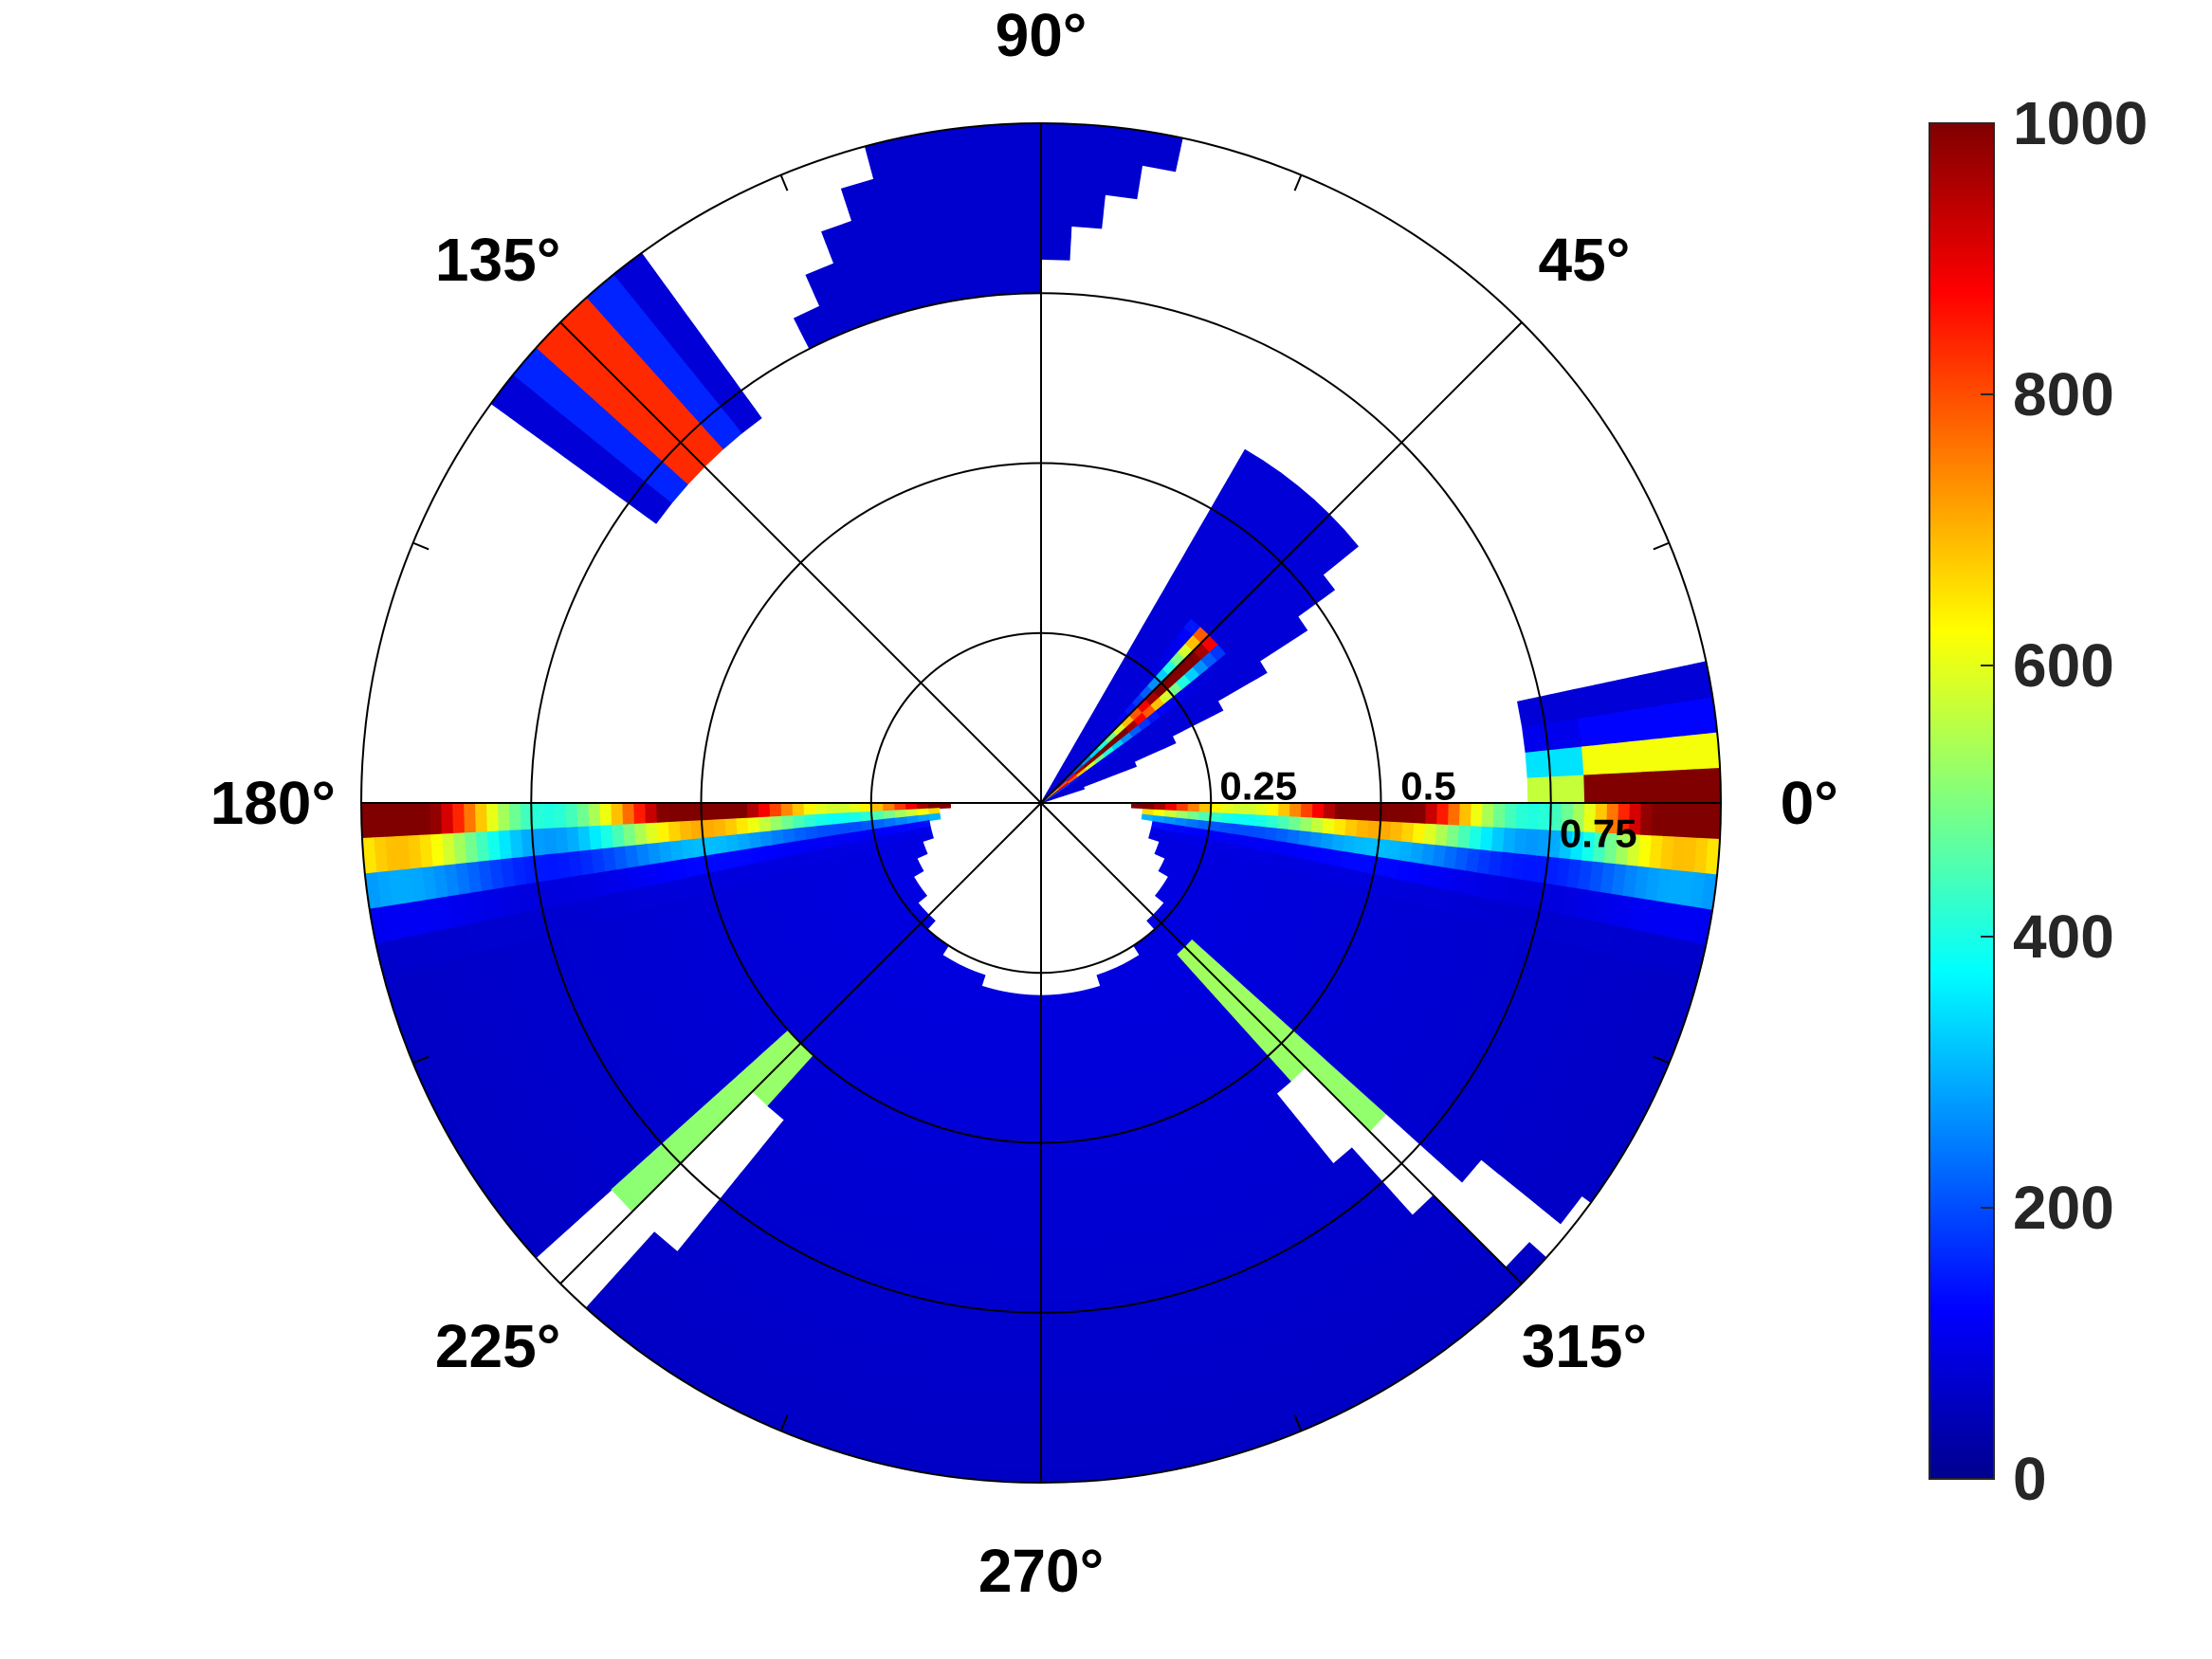  What do you see at coordinates (2038, 801) in the screenshot?
I see `colorbar: 0 200 400 600 800 1000` at bounding box center [2038, 801].